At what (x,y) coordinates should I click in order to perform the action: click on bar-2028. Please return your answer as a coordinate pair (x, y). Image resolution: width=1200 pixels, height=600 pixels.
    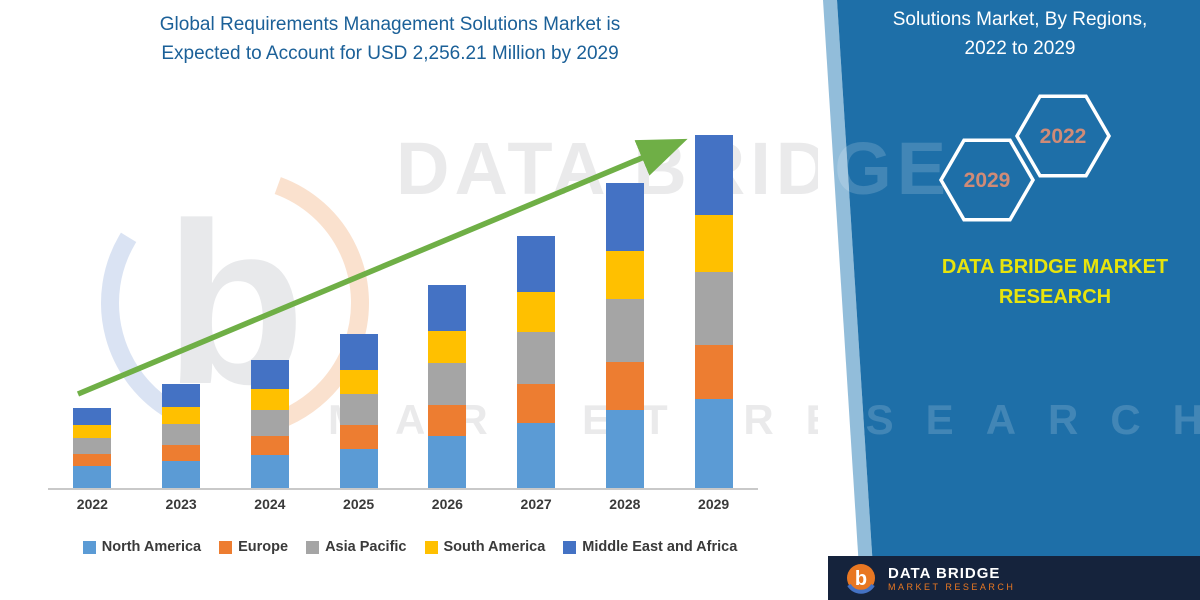
    Looking at the image, I should click on (624, 300).